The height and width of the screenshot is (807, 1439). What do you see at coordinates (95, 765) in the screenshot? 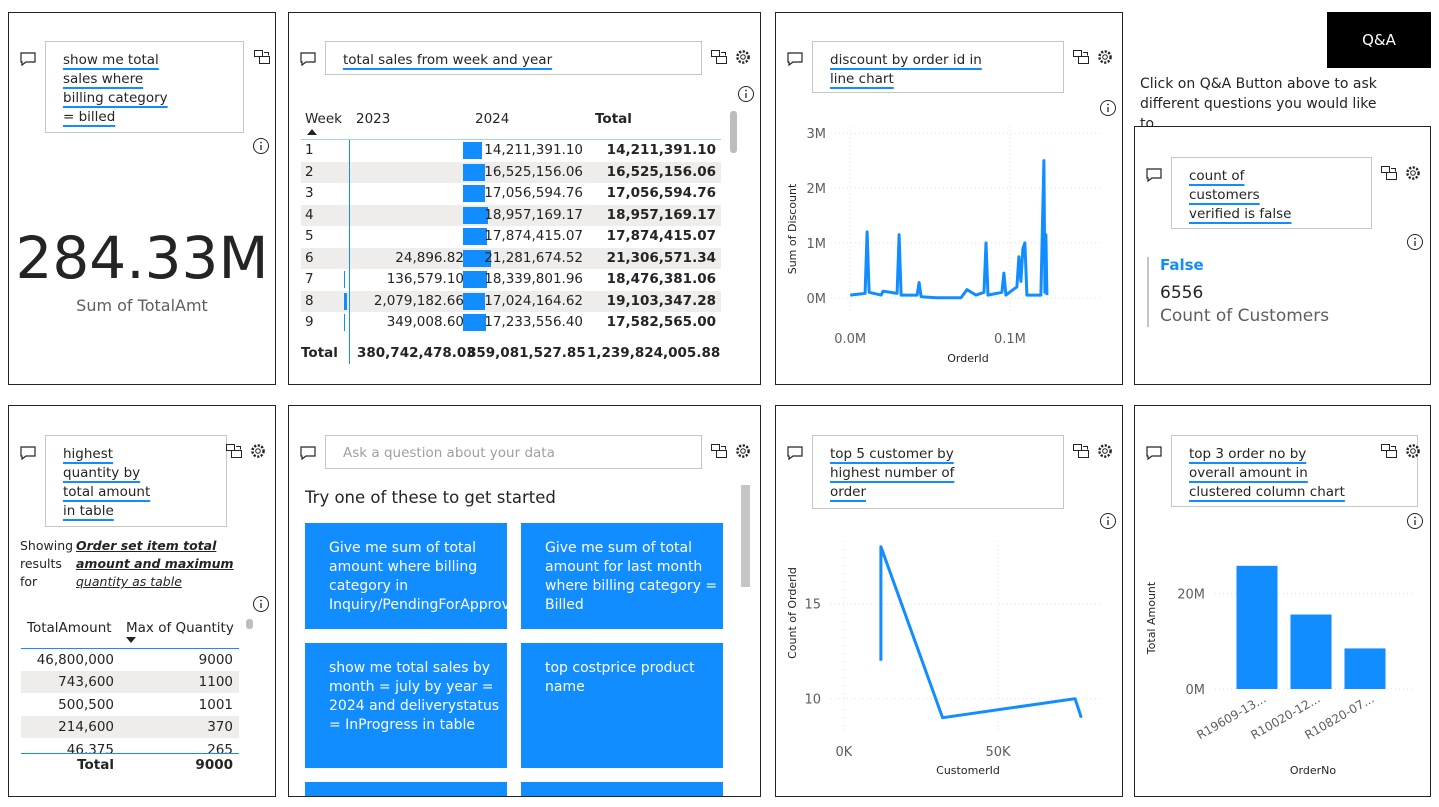
I see `total-cell: Total` at bounding box center [95, 765].